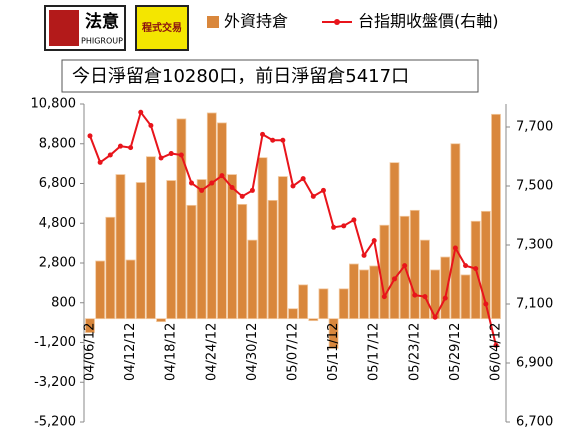 Image resolution: width=573 pixels, height=442 pixels. What do you see at coordinates (455, 352) in the screenshot?
I see `x-tick-label: 05/29/12` at bounding box center [455, 352].